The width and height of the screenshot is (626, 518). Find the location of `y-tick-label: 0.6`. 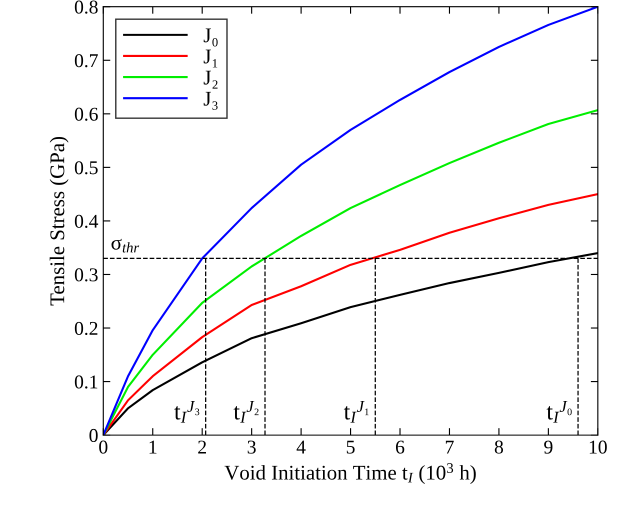

y-tick-label: 0.6 is located at coordinates (86, 114).